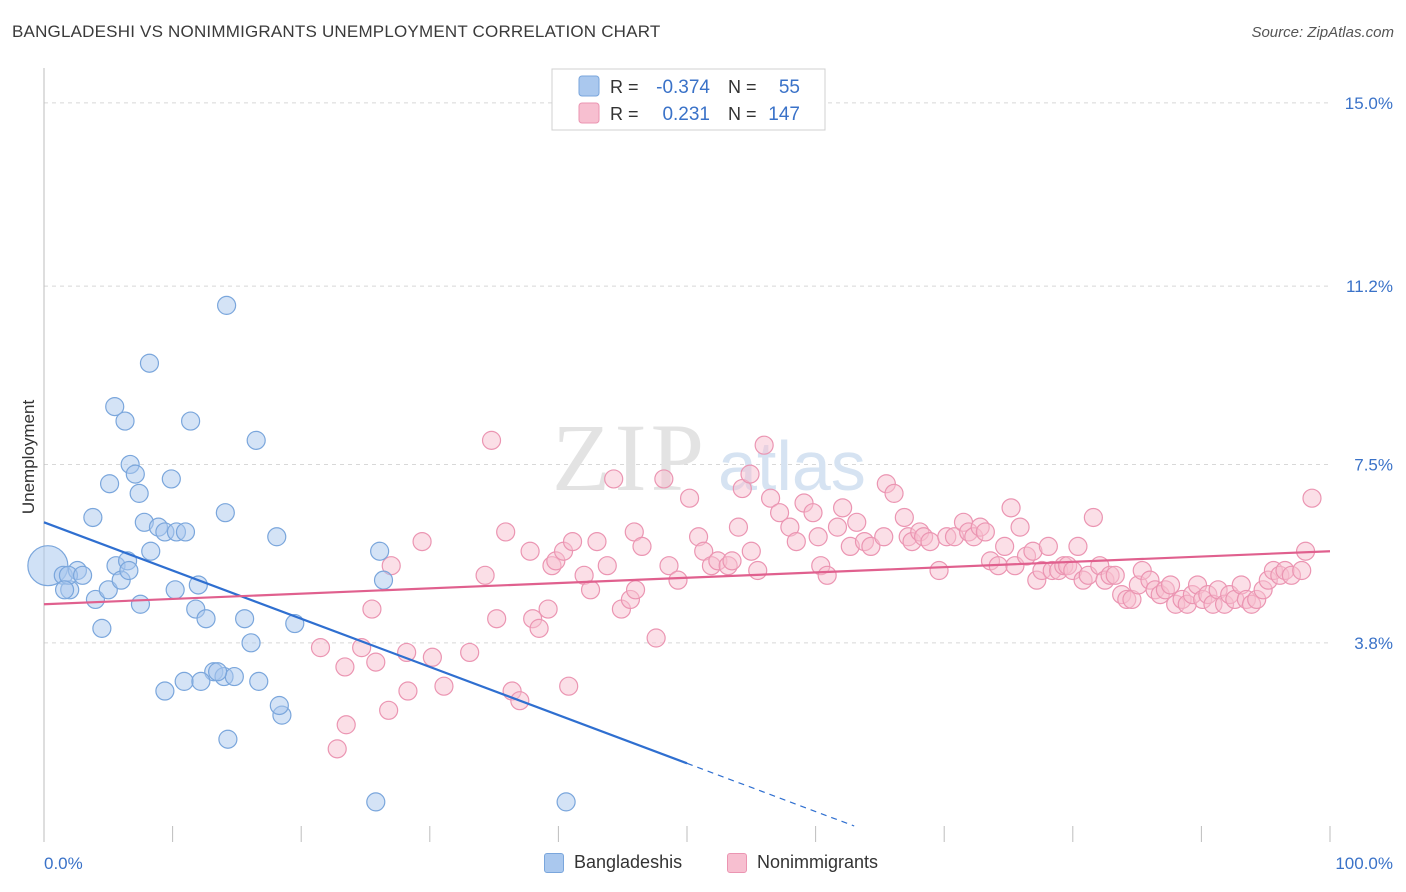 This screenshot has width=1406, height=892. Describe the element at coordinates (688, 99) in the screenshot. I see `stats-legend: R = -0.374 N = 55 R = 0.231 N = 147` at that location.